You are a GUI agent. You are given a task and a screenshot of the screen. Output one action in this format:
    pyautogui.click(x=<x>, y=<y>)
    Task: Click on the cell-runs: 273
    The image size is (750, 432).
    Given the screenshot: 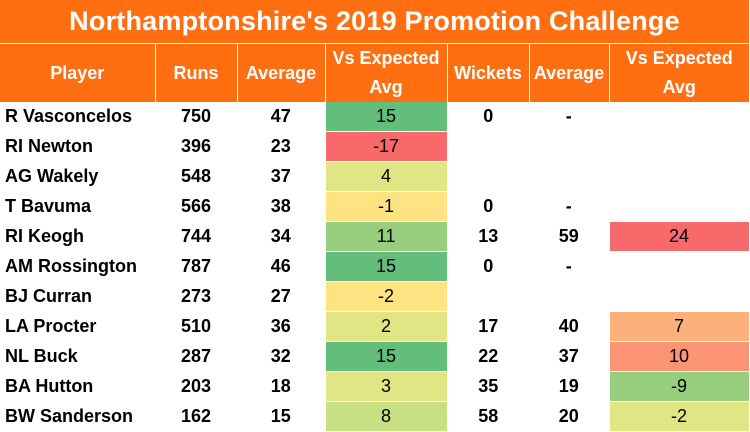 What is the action you would take?
    pyautogui.click(x=196, y=296)
    